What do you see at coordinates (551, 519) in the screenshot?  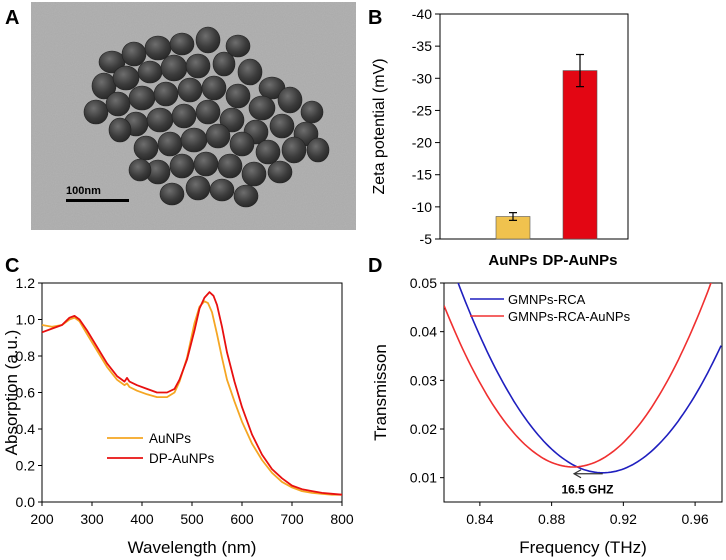 I see `xtick-label: 0.88` at bounding box center [551, 519].